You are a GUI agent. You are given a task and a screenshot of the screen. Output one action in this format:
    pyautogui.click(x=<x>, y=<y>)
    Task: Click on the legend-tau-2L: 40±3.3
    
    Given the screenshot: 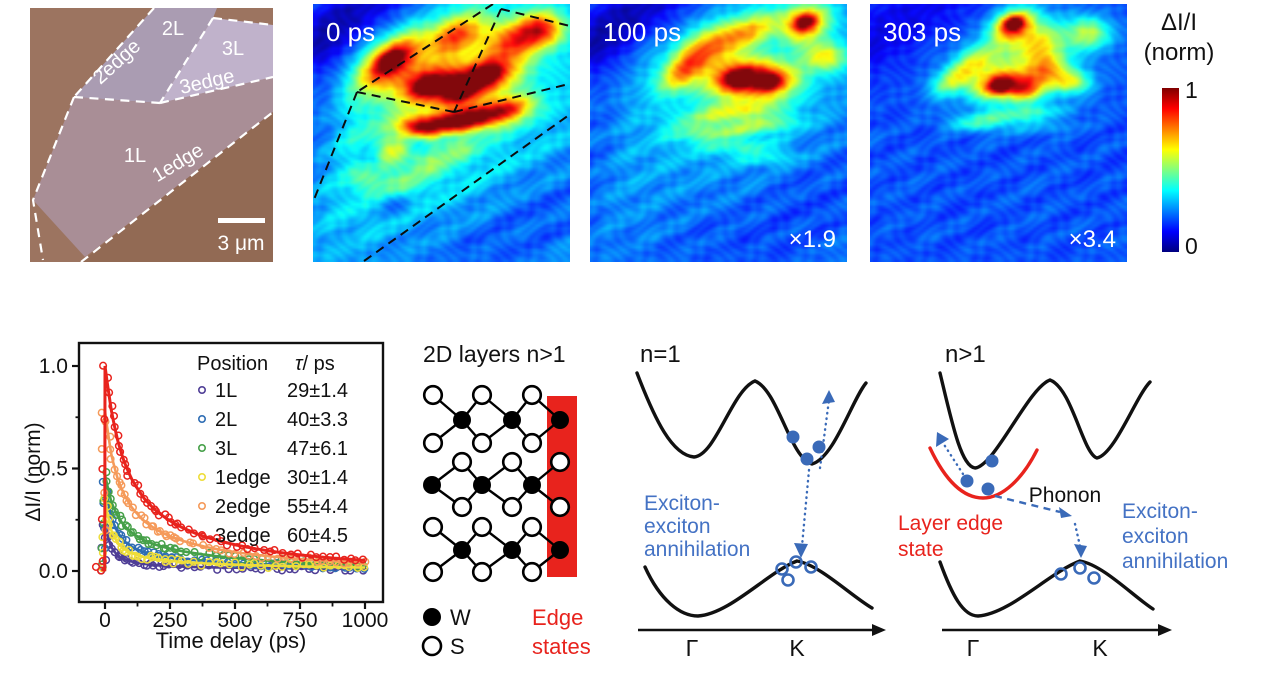 What is the action you would take?
    pyautogui.click(x=317, y=420)
    